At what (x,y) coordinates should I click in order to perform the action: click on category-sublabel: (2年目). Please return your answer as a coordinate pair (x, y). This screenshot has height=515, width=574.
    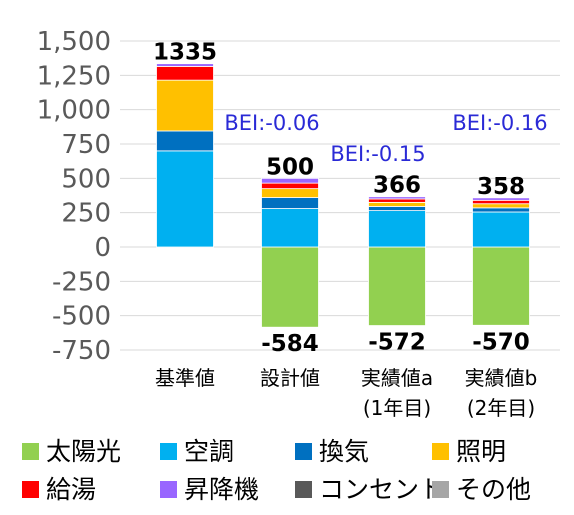
    Looking at the image, I should click on (501, 408).